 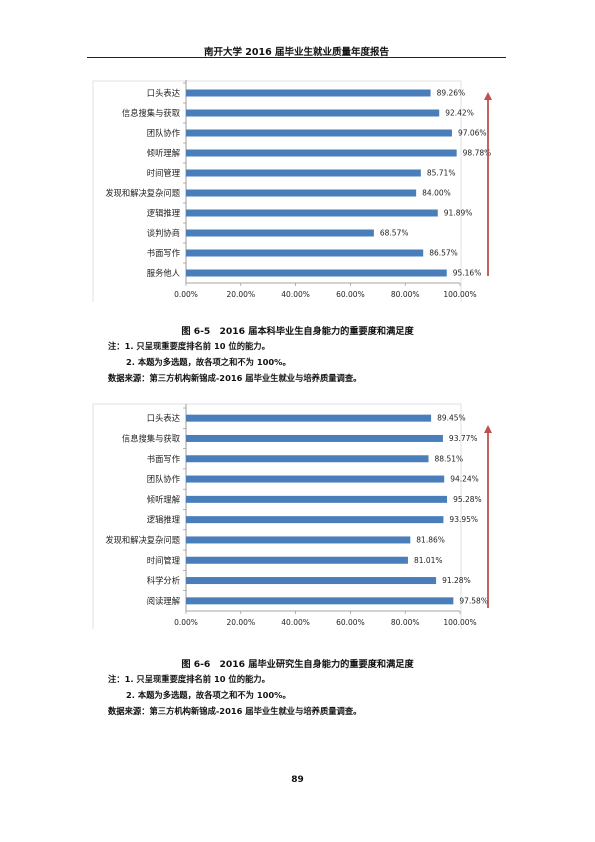 What do you see at coordinates (463, 438) in the screenshot?
I see `data-label: 93.77%` at bounding box center [463, 438].